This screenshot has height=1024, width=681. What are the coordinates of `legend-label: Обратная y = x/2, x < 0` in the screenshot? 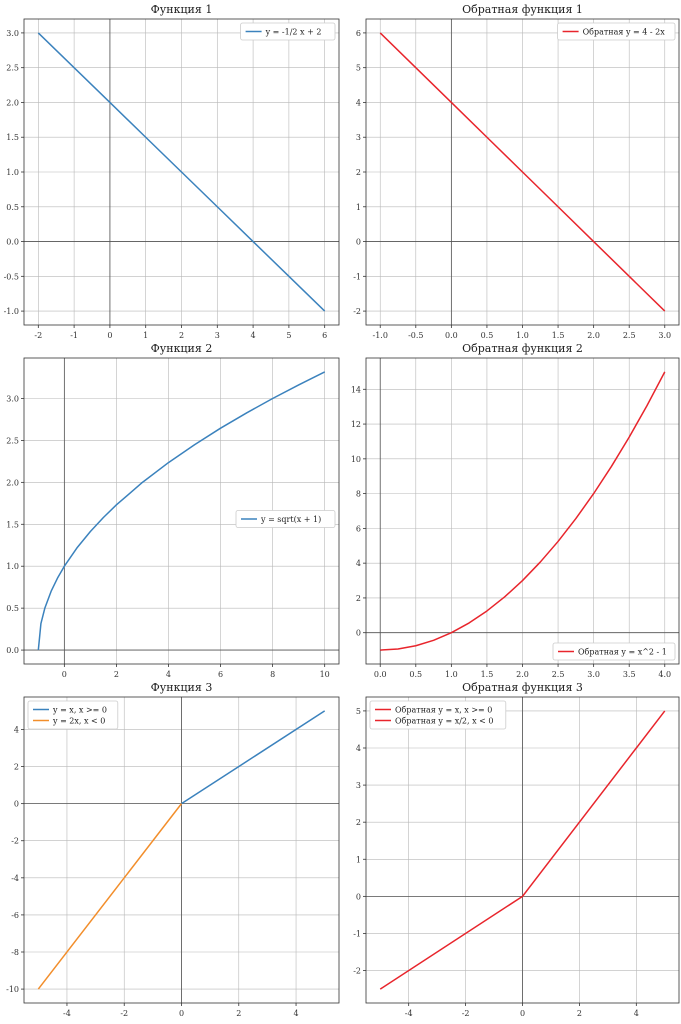 It's located at (444, 721).